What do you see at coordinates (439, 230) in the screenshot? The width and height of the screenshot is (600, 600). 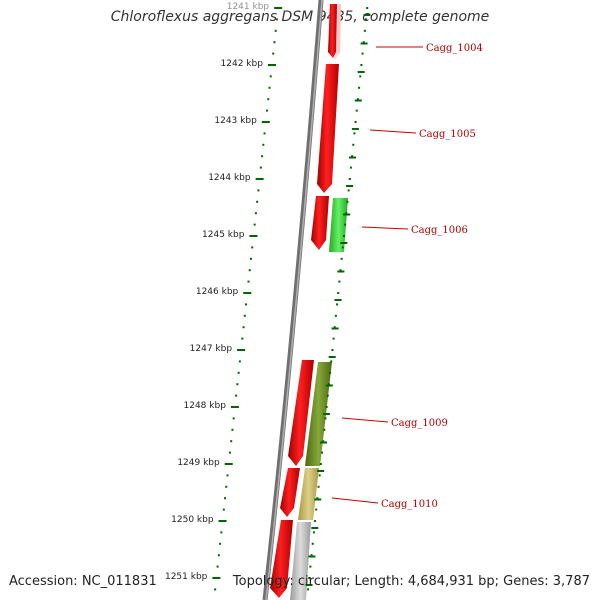 I see `gene-label: Cagg_1006` at bounding box center [439, 230].